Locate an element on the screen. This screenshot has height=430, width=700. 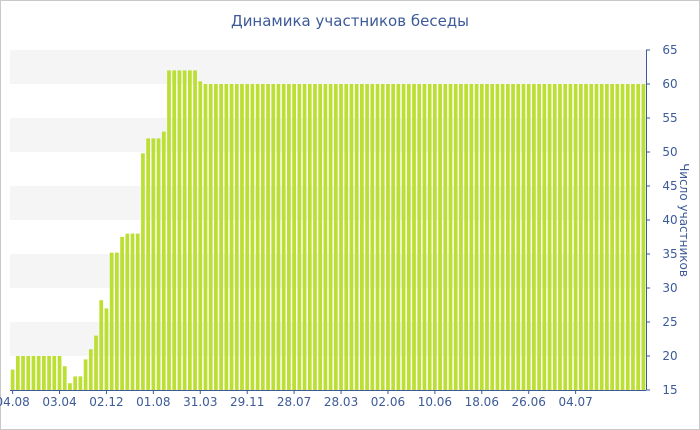
y-tick-label: 25 is located at coordinates (669, 322).